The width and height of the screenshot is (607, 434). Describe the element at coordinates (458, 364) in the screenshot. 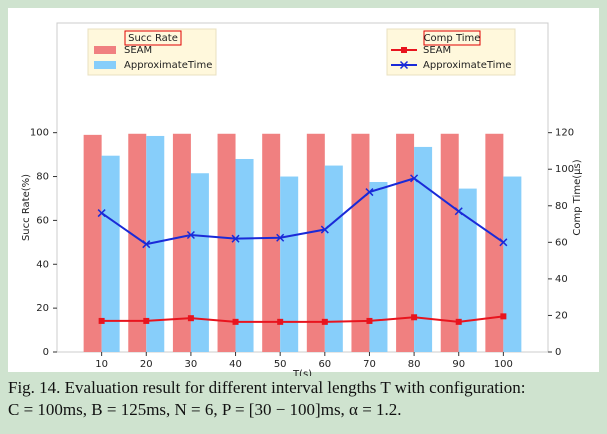

I see `x-tick-label: 90` at that location.